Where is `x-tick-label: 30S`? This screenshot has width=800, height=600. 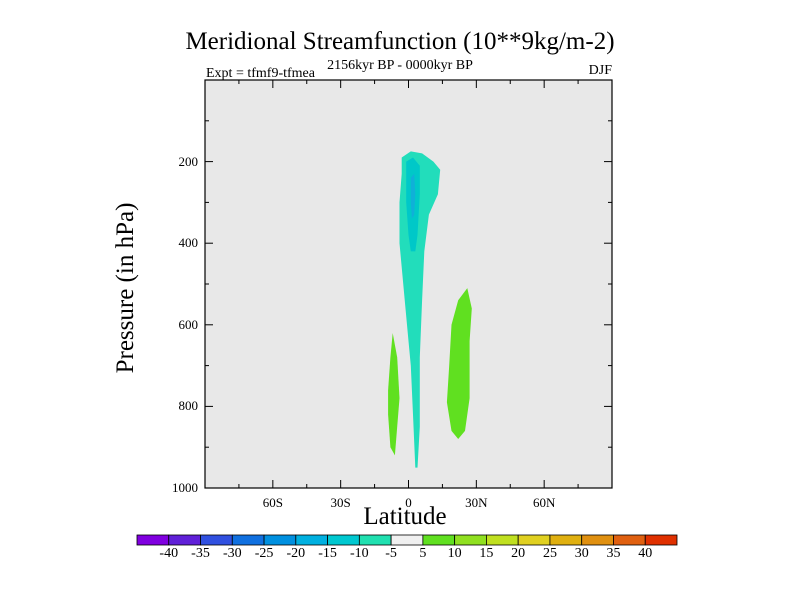 x-tick-label: 30S is located at coordinates (340, 502).